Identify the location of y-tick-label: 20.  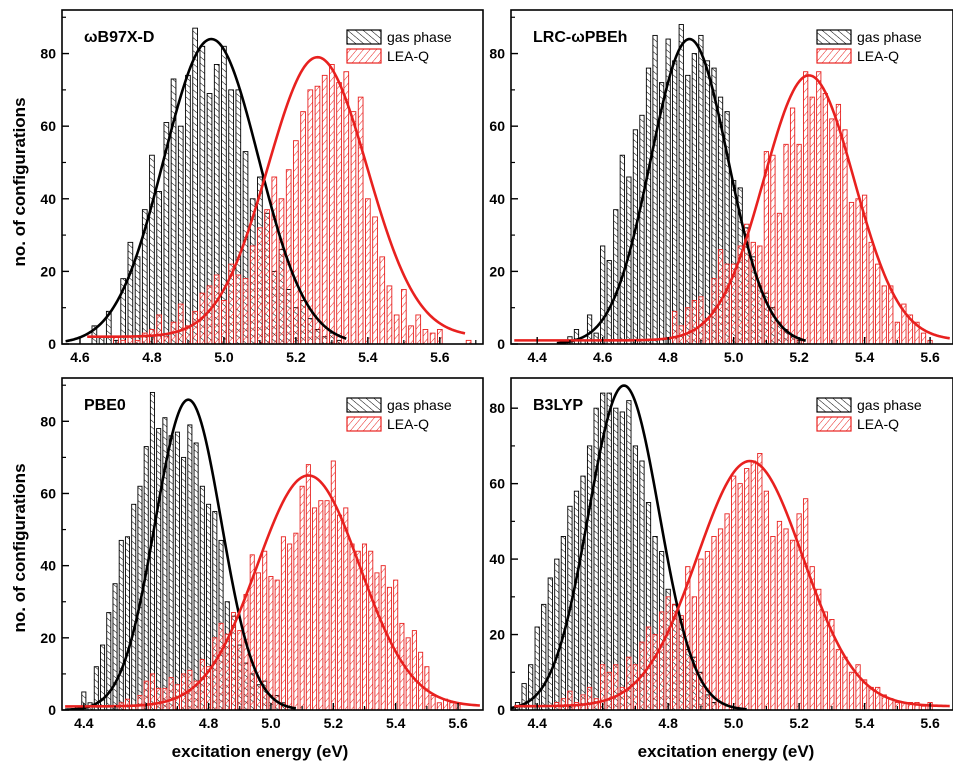
(48, 638).